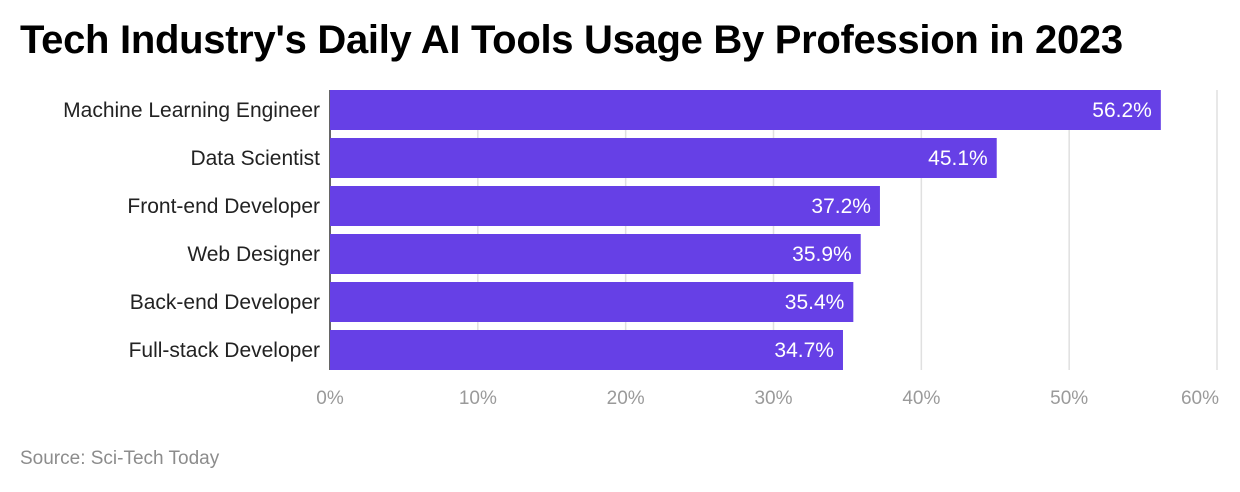 Image resolution: width=1240 pixels, height=492 pixels. I want to click on x-tick-label: 40%, so click(921, 398).